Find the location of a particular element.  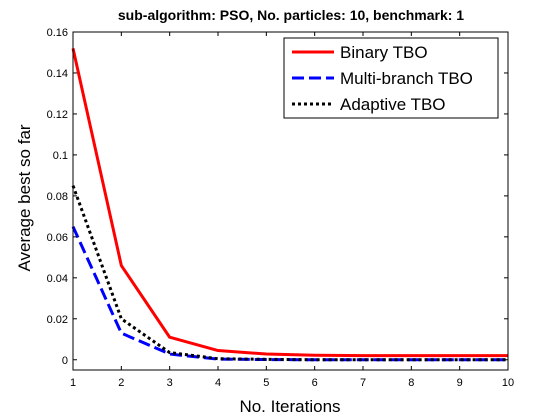

x-tick-label: 6 is located at coordinates (315, 383).